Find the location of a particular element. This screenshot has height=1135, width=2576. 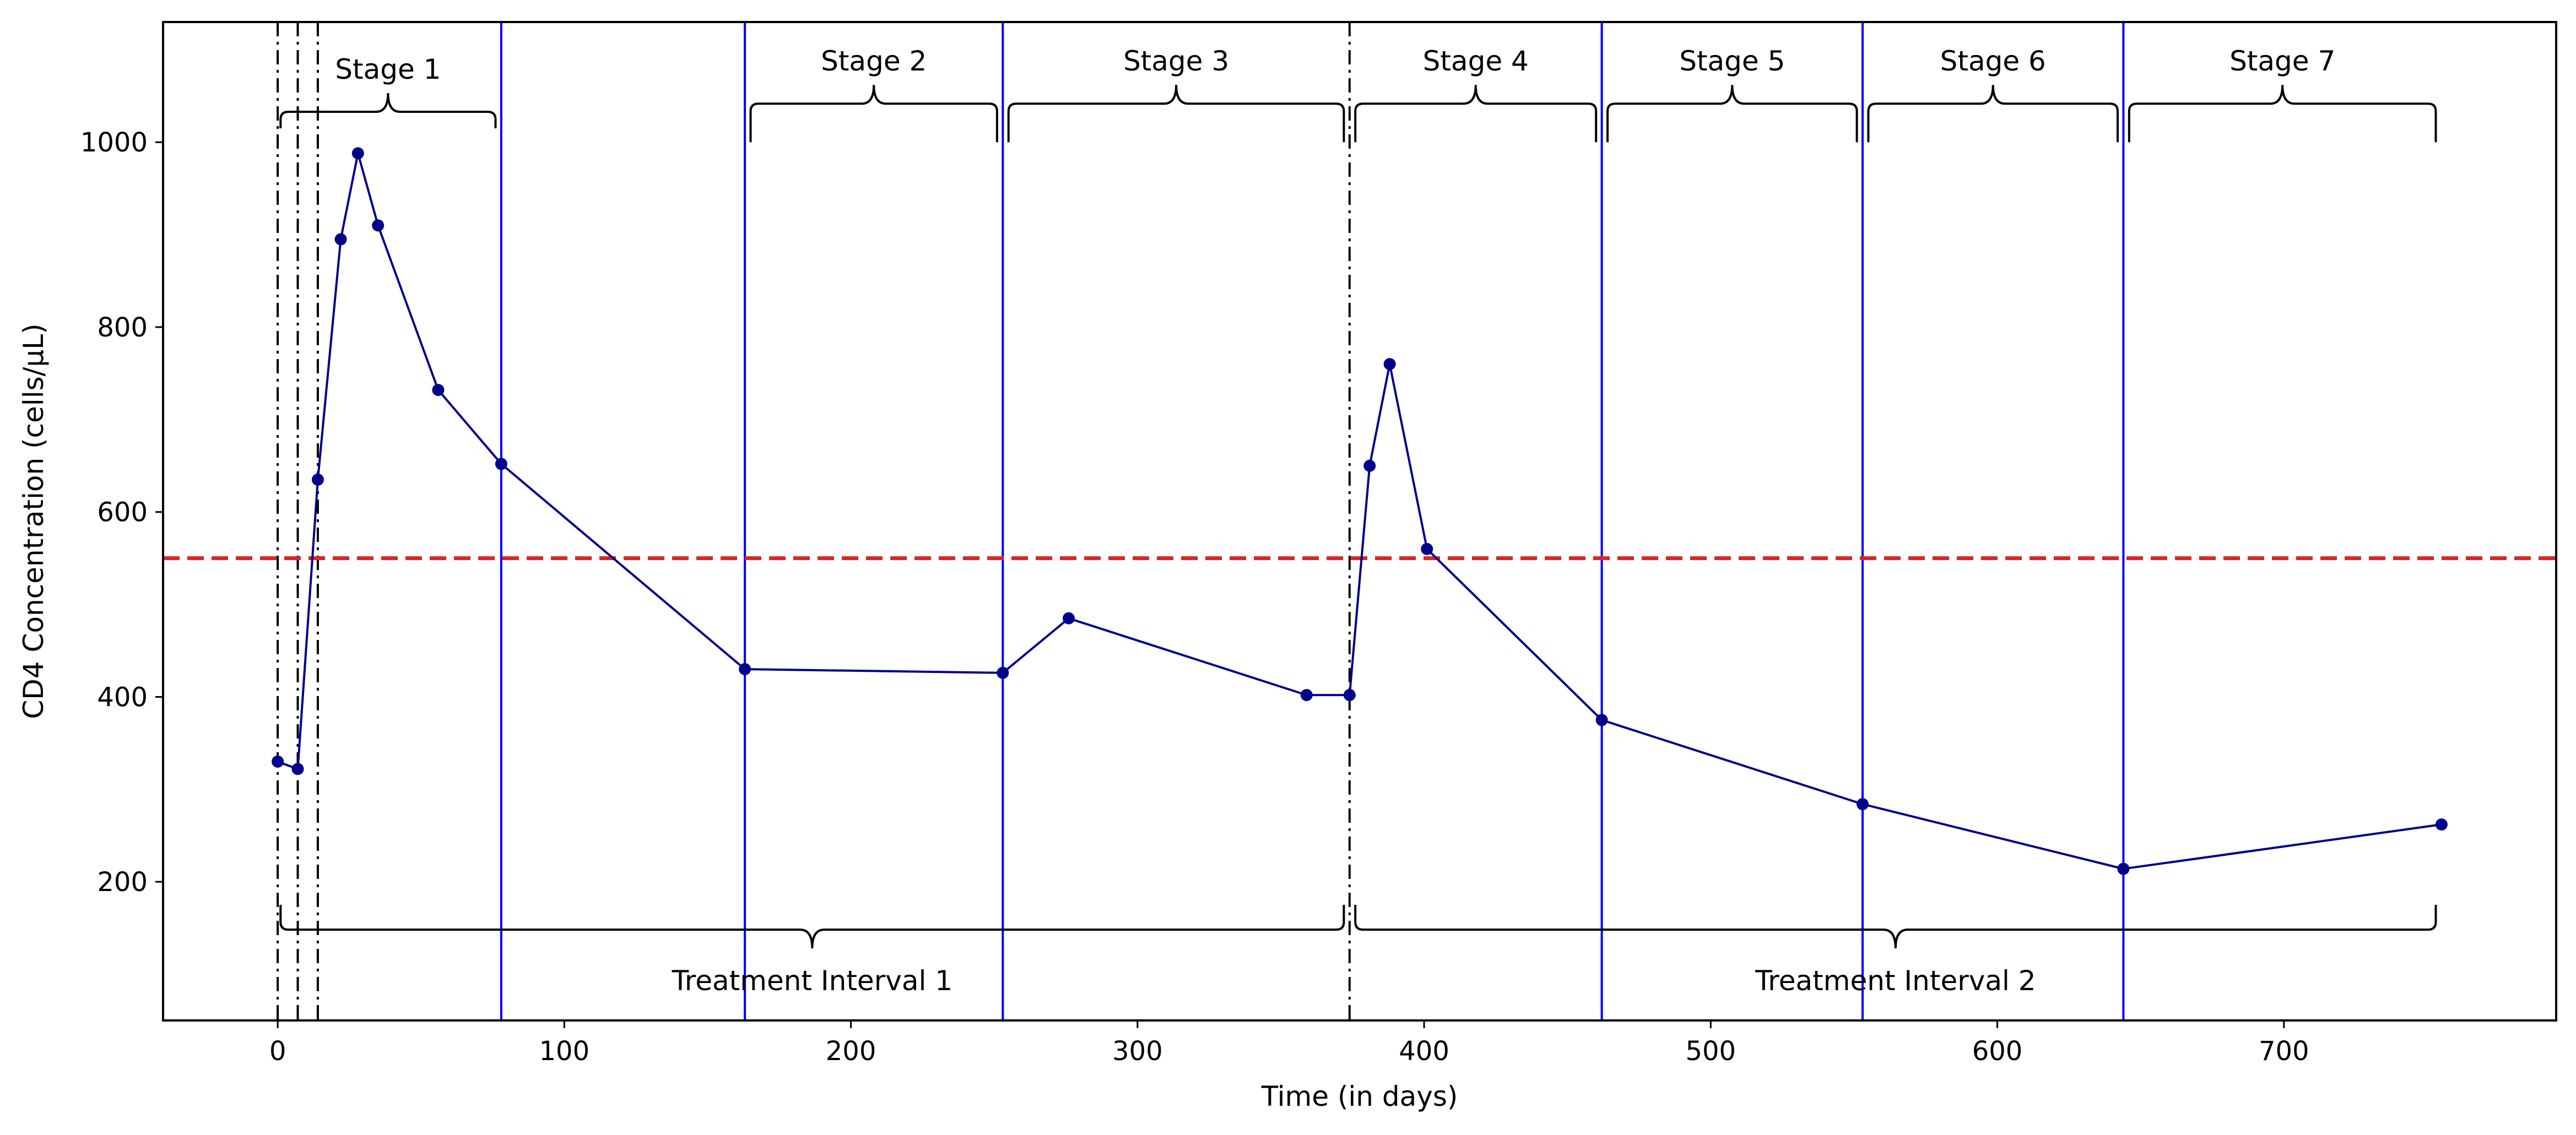

x-axis-label: Time (in days) is located at coordinates (1359, 1096).